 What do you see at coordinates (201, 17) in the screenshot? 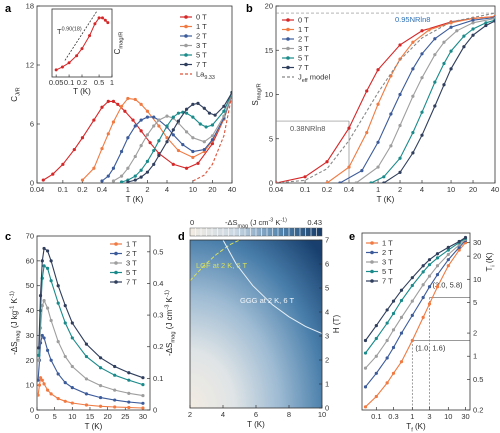
I see `legend-label: 0 T` at bounding box center [201, 17].